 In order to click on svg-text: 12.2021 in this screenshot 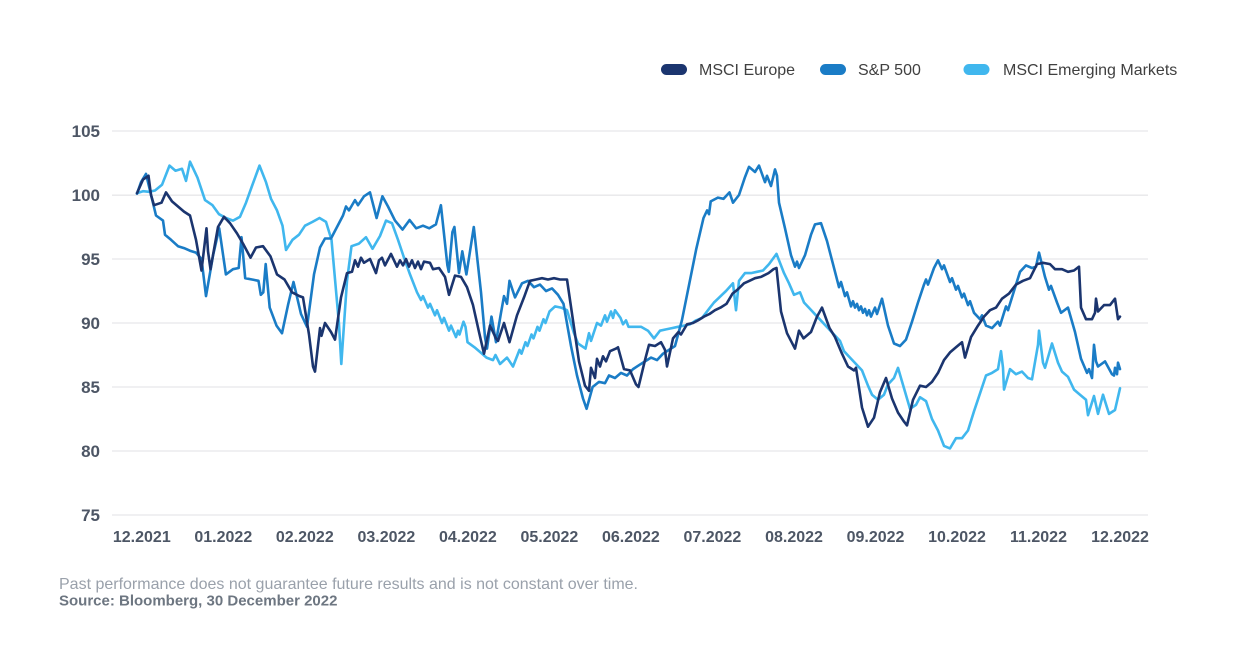, I will do `click(142, 537)`.